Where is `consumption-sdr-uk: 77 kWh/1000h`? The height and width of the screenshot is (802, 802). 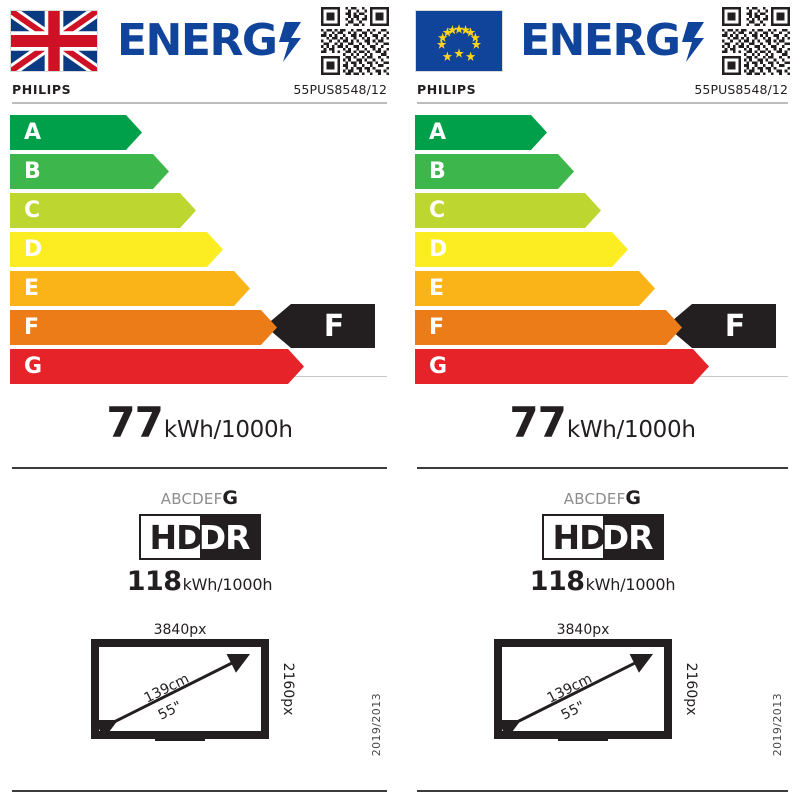 consumption-sdr-uk: 77 kWh/1000h is located at coordinates (199, 422).